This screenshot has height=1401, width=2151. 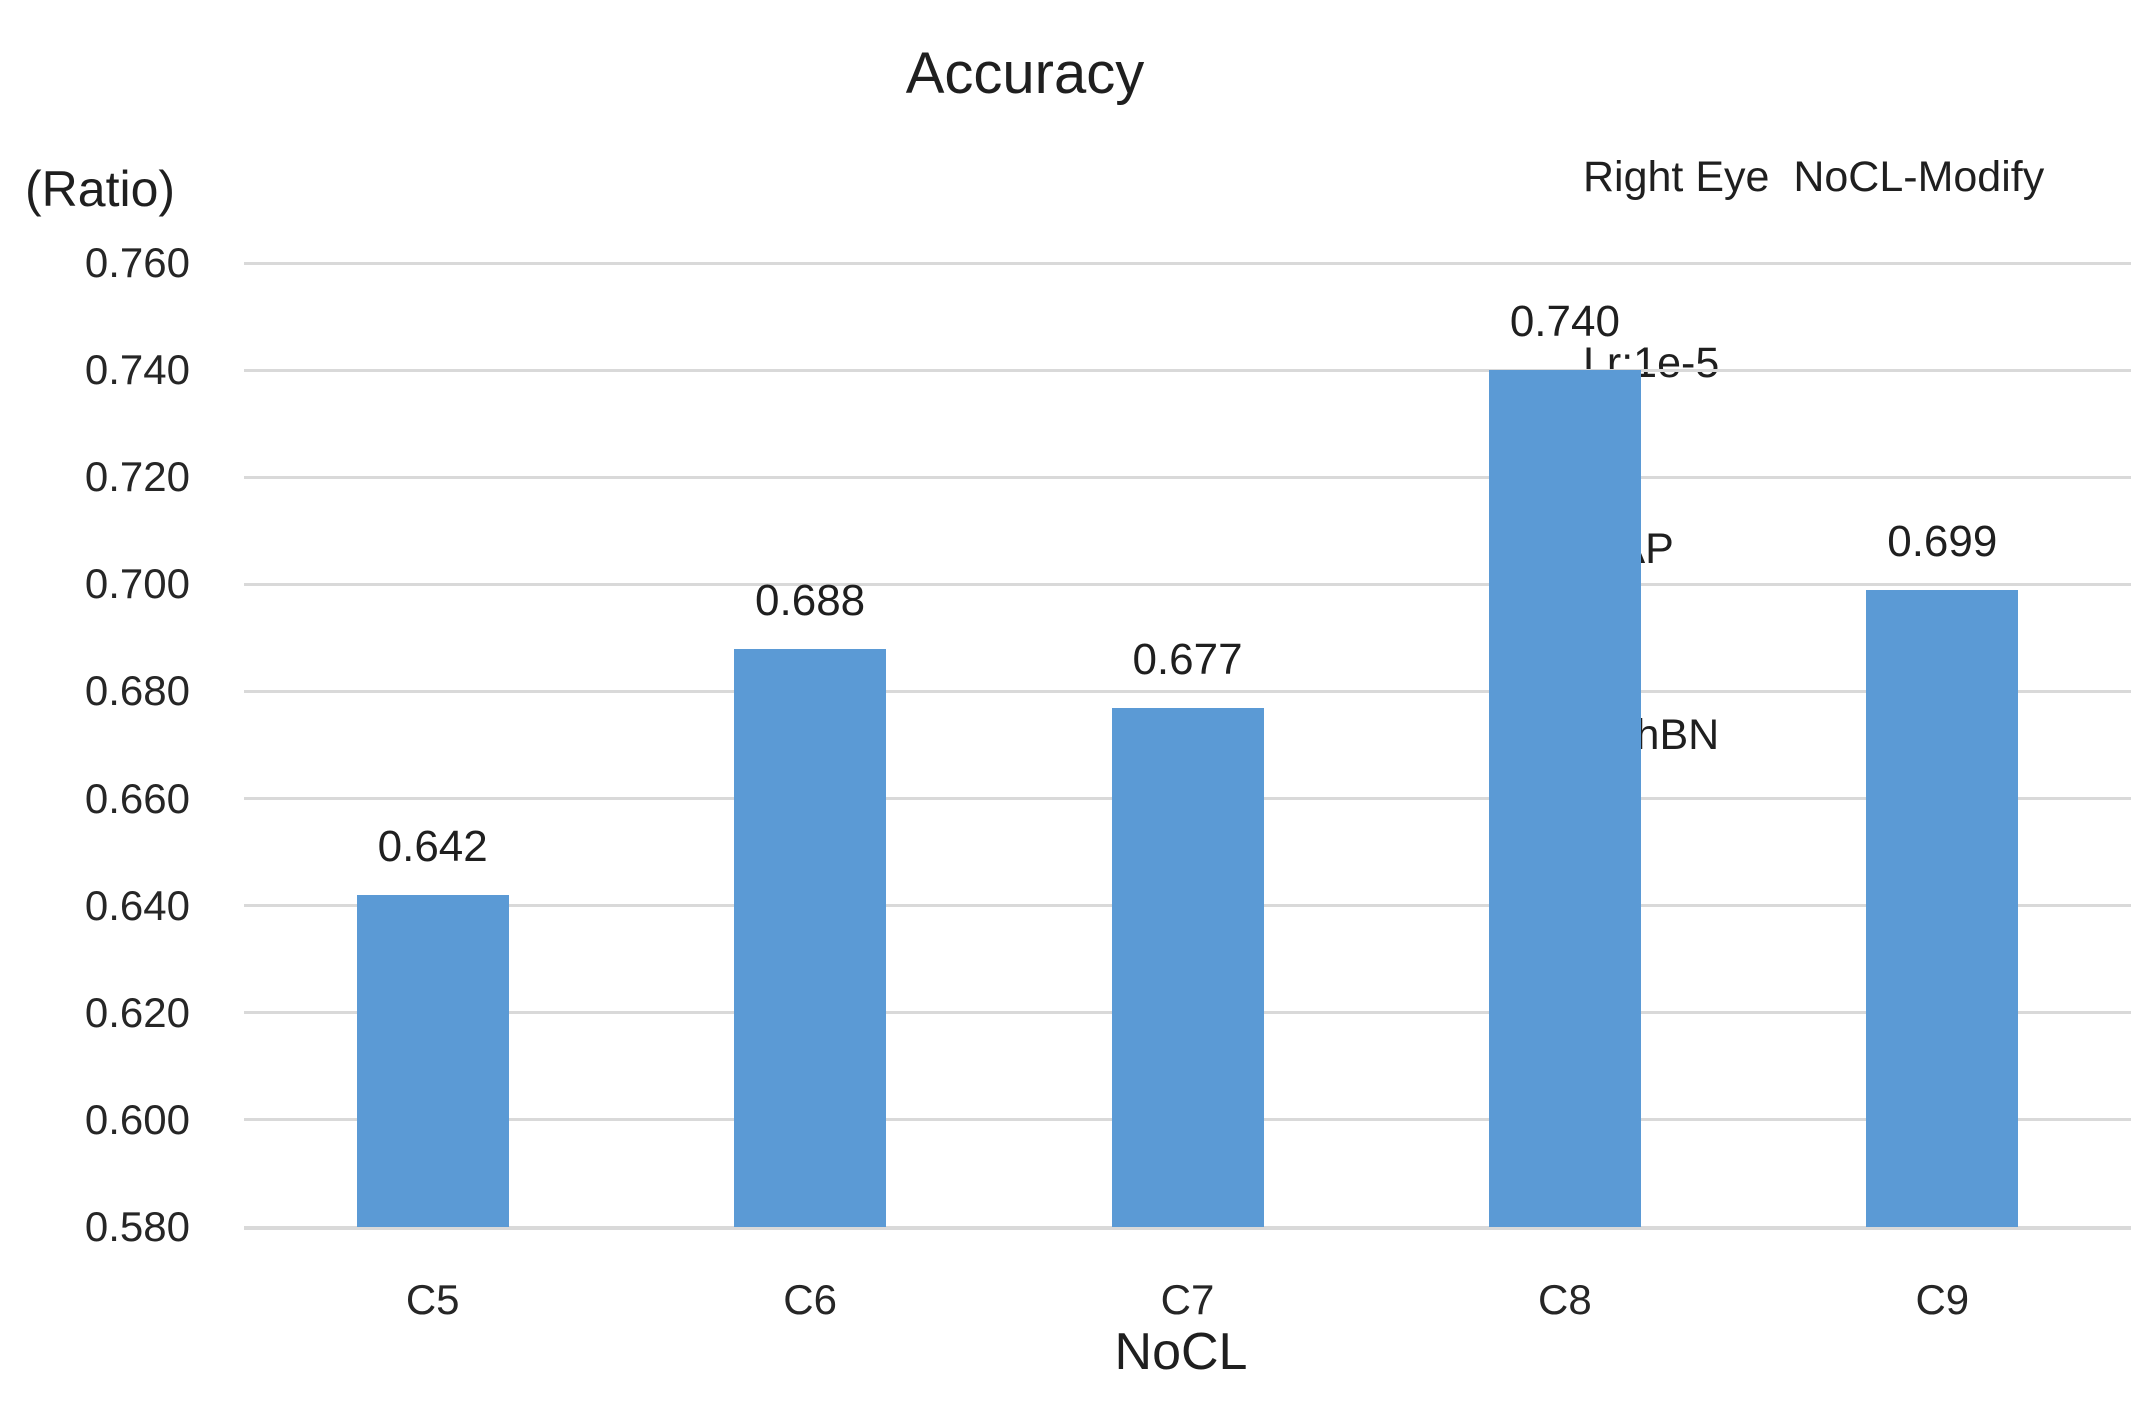 I want to click on bar-value-label: 0.642, so click(x=432, y=846).